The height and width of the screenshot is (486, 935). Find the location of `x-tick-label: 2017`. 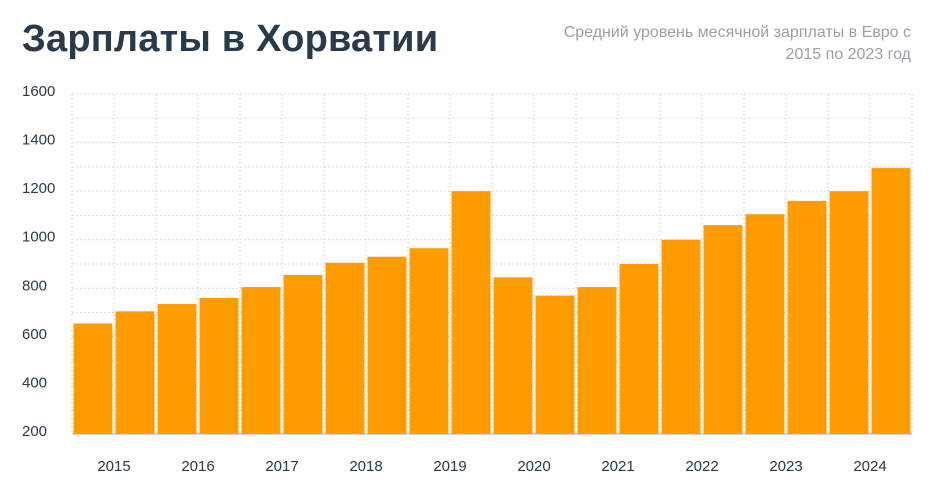

x-tick-label: 2017 is located at coordinates (281, 466).